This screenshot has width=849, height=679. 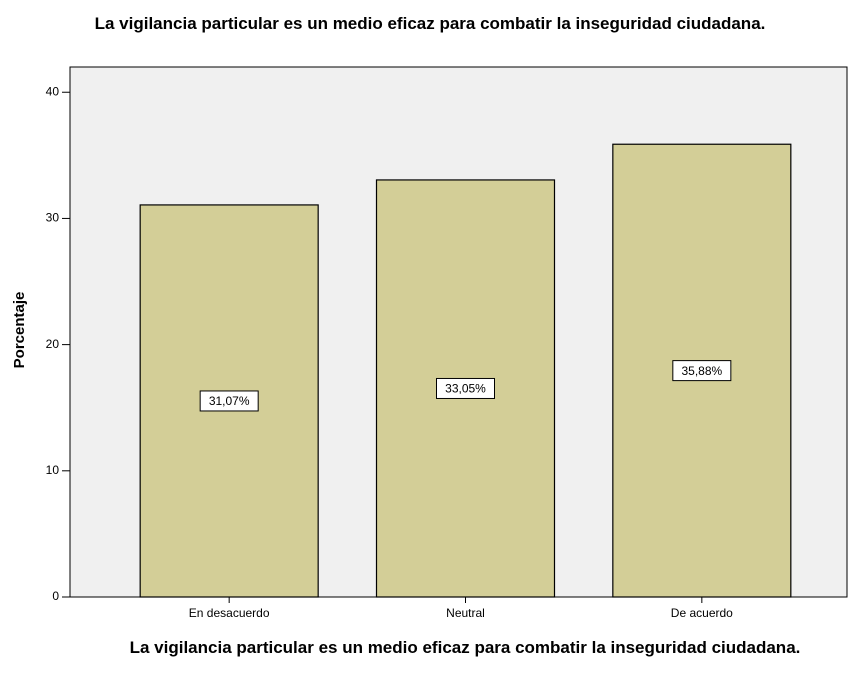 I want to click on x-tick-label: Neutral, so click(x=465, y=613).